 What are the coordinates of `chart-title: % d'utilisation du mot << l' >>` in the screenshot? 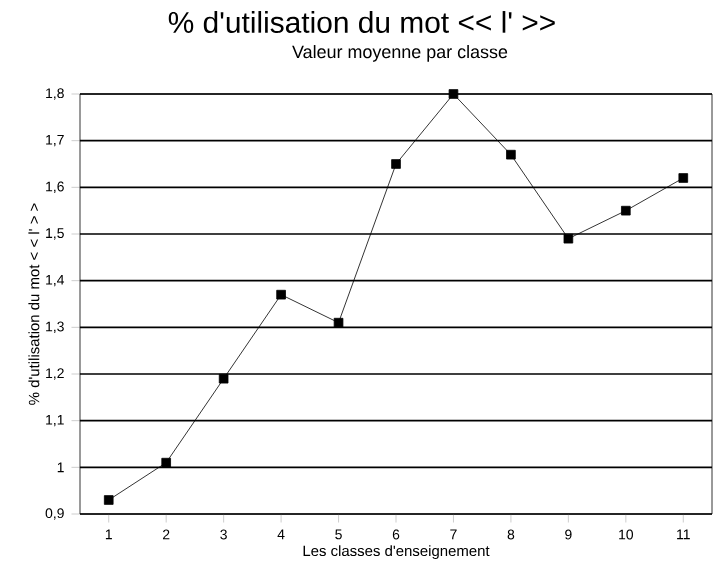 It's located at (361, 22).